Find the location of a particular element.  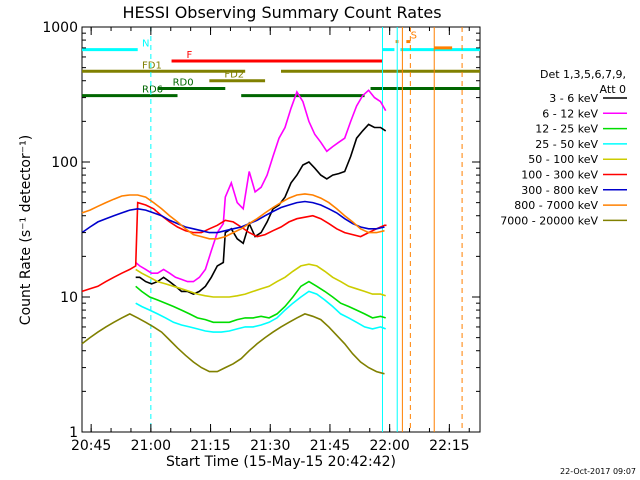

x-tick-label: 21:00 is located at coordinates (151, 446).